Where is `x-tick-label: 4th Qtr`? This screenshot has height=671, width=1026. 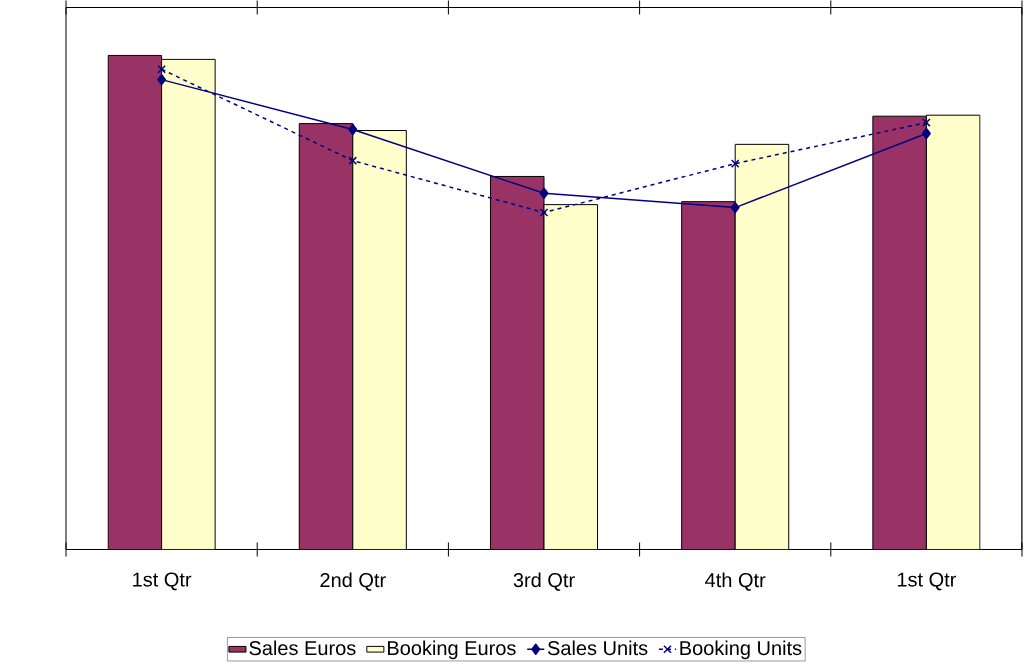
x-tick-label: 4th Qtr is located at coordinates (735, 581).